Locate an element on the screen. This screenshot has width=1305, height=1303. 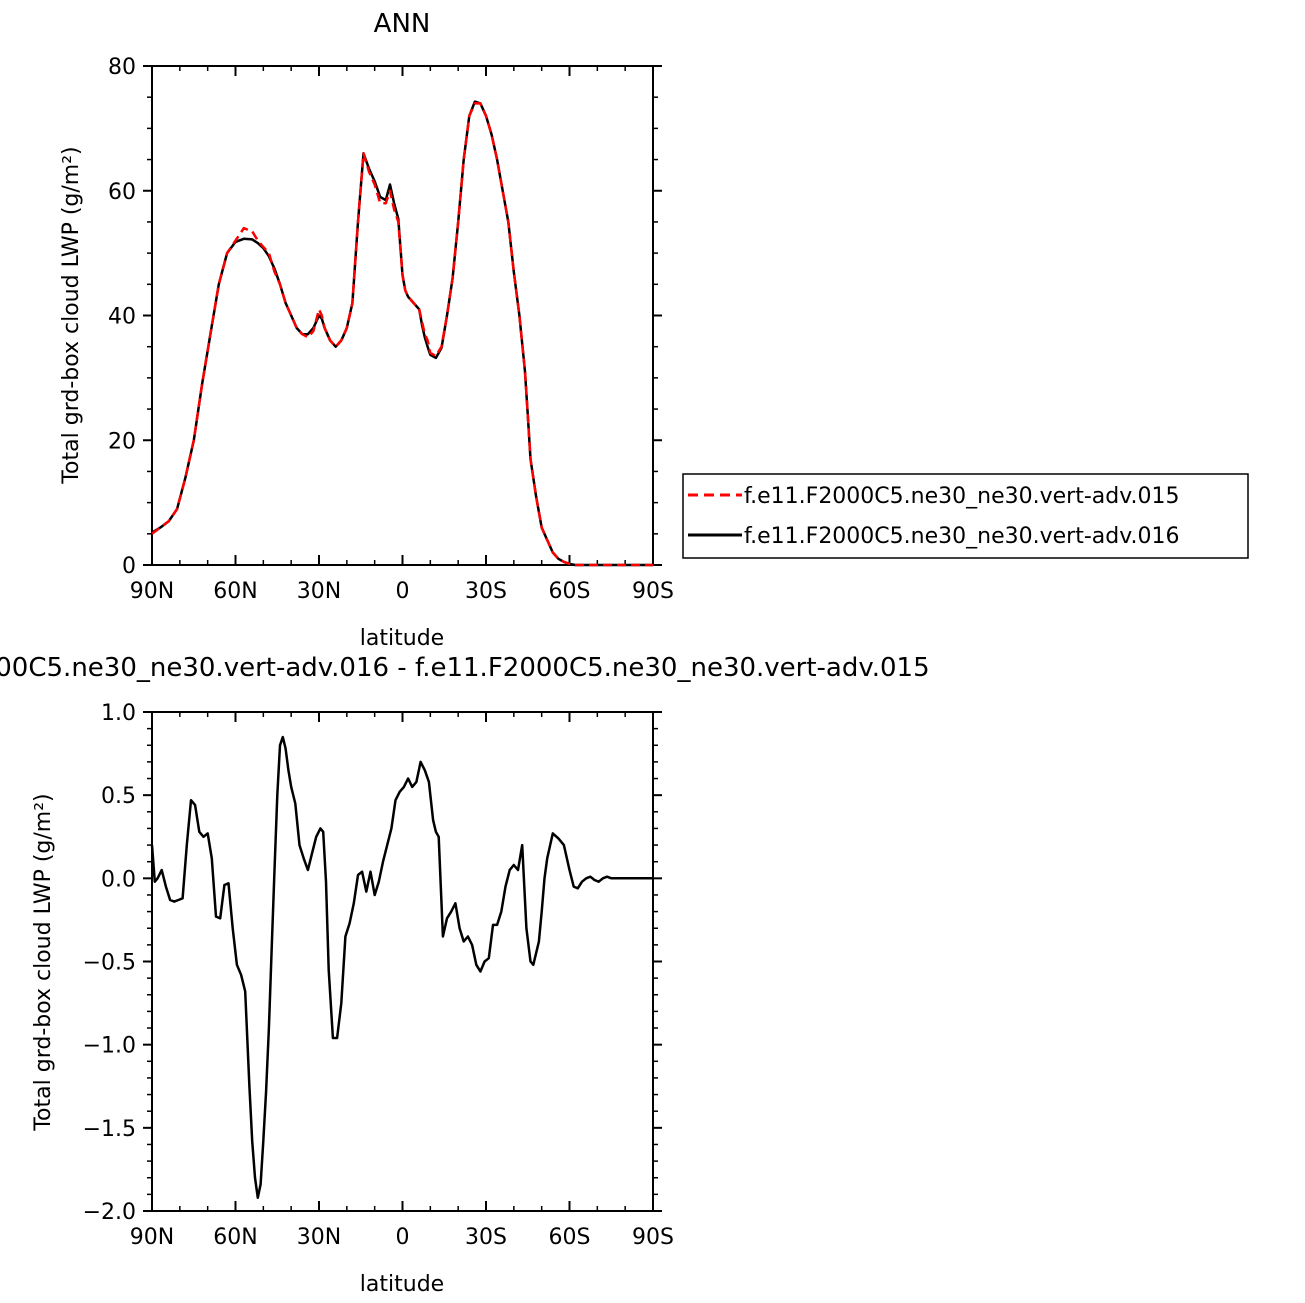
bottom-y-tick-label: 0.5 is located at coordinates (118, 796).